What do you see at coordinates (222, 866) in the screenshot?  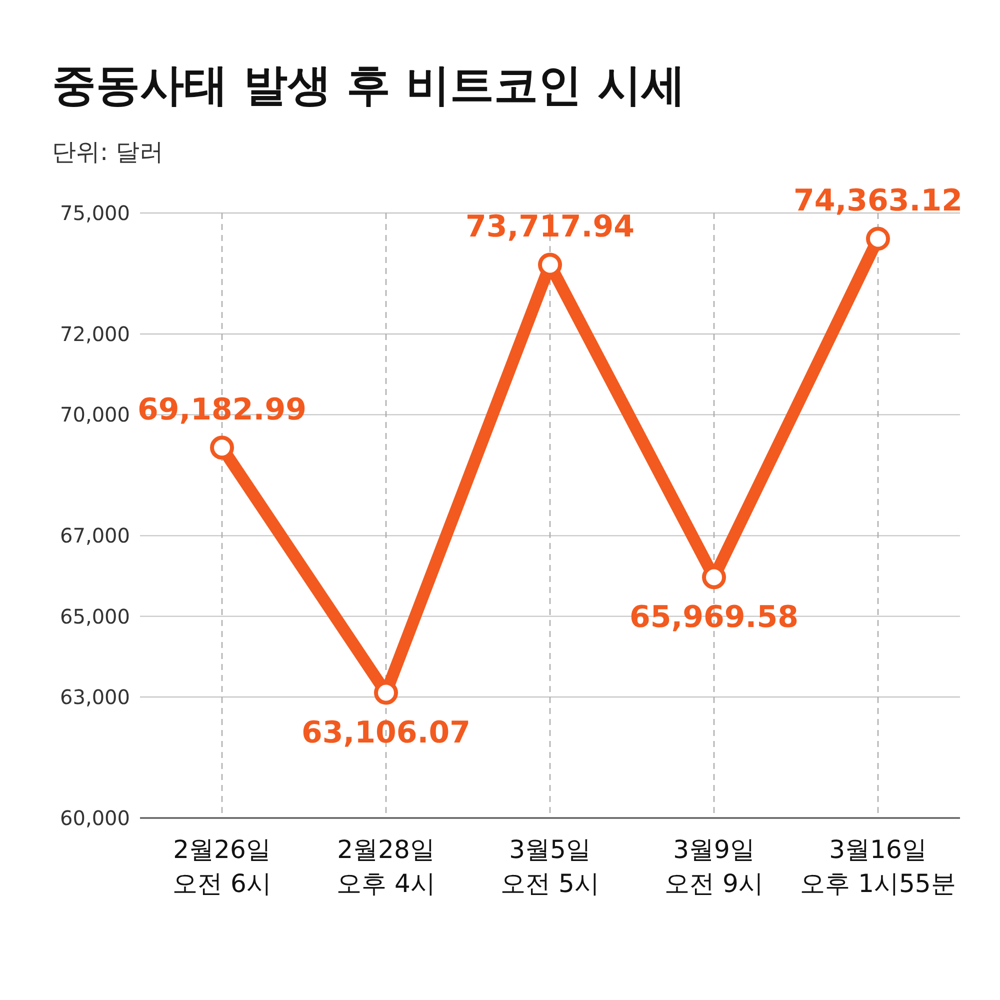 I see `x-tick-label: 2월26일 오전 6시` at bounding box center [222, 866].